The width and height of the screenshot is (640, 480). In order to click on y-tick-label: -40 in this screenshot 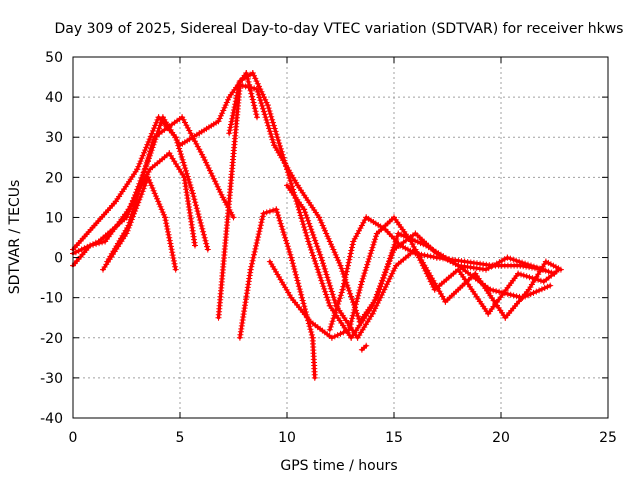, I will do `click(51, 419)`.